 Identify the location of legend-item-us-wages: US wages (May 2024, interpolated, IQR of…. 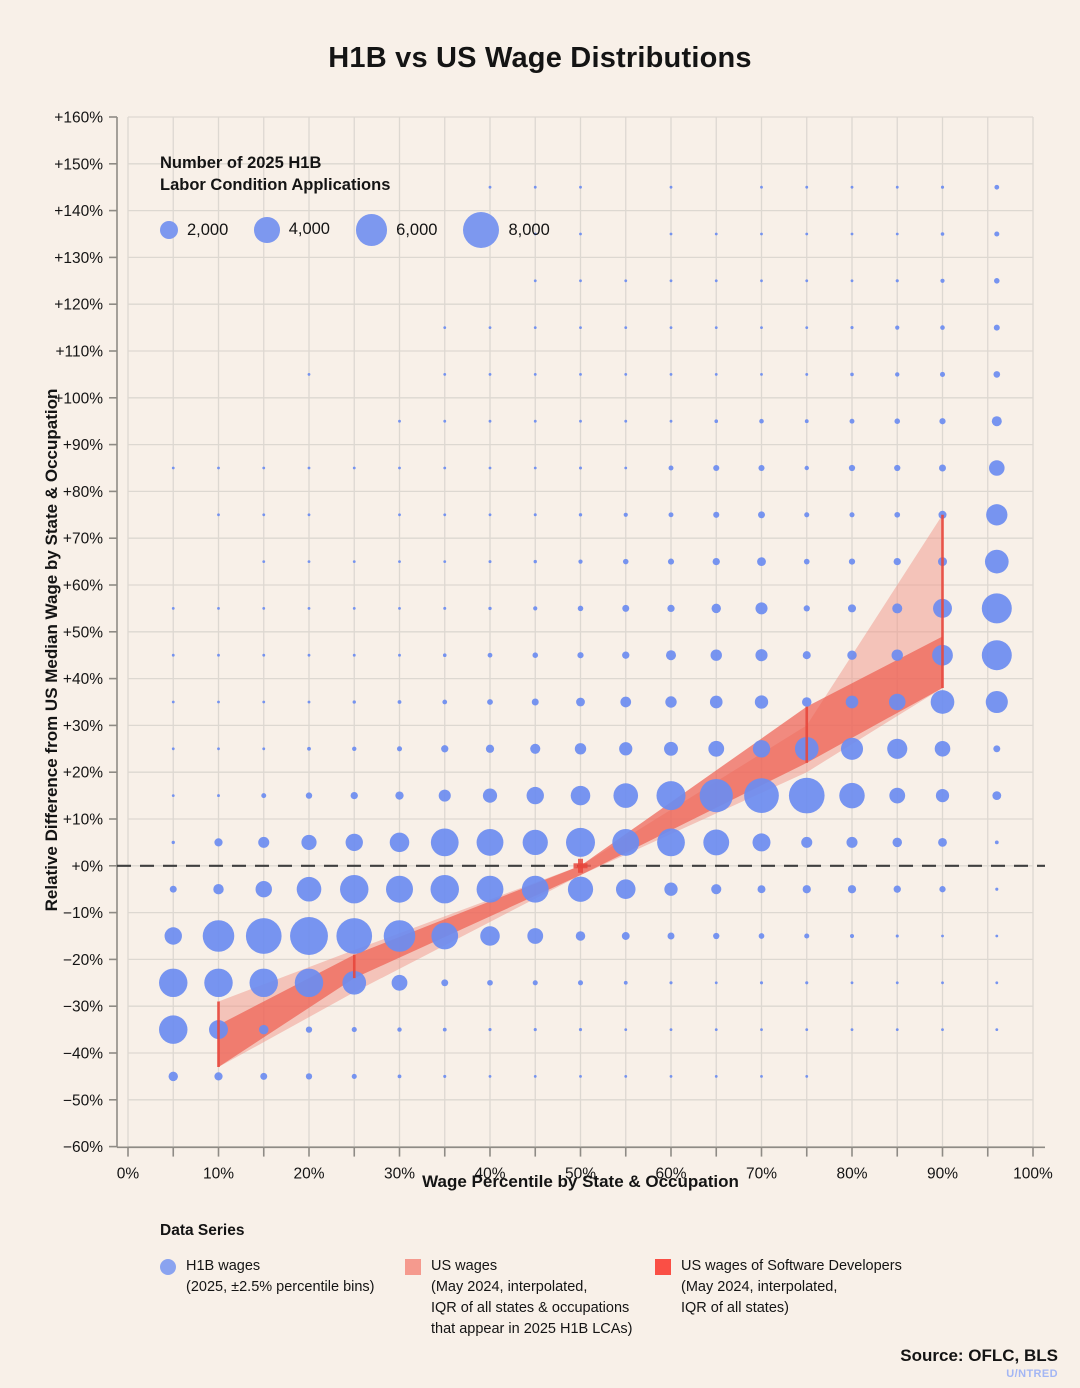
(530, 1298).